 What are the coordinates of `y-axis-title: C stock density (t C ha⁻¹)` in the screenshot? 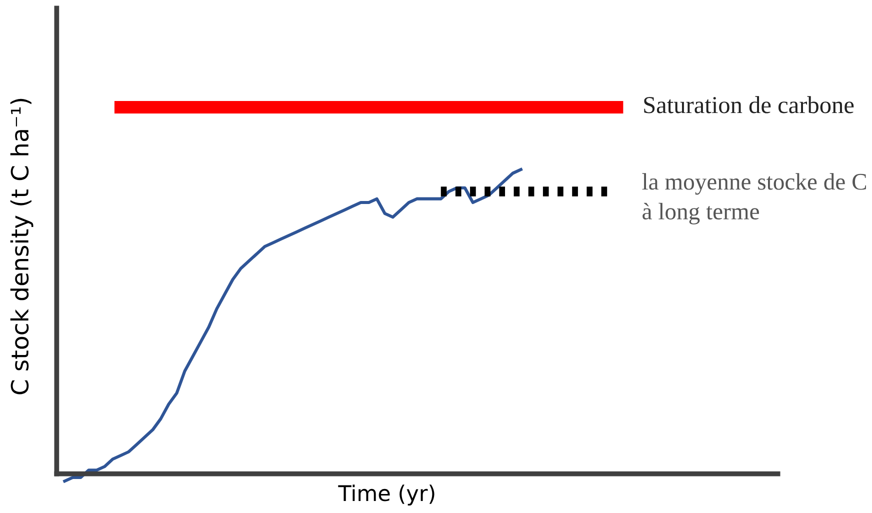 It's located at (22, 246).